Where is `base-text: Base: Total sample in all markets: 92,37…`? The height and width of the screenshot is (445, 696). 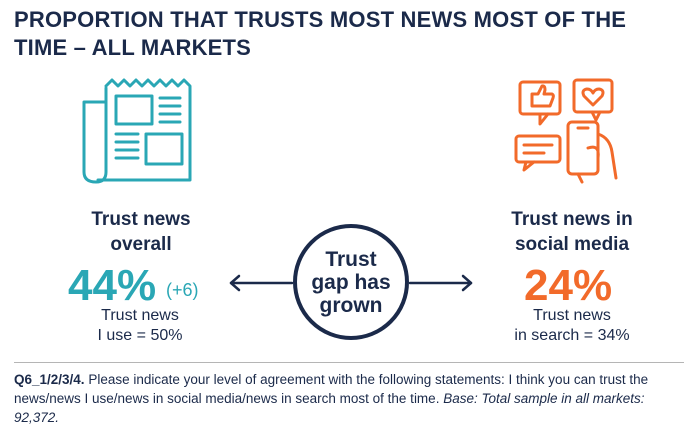
base-text: Base: Total sample in all markets: 92,37… is located at coordinates (329, 408).